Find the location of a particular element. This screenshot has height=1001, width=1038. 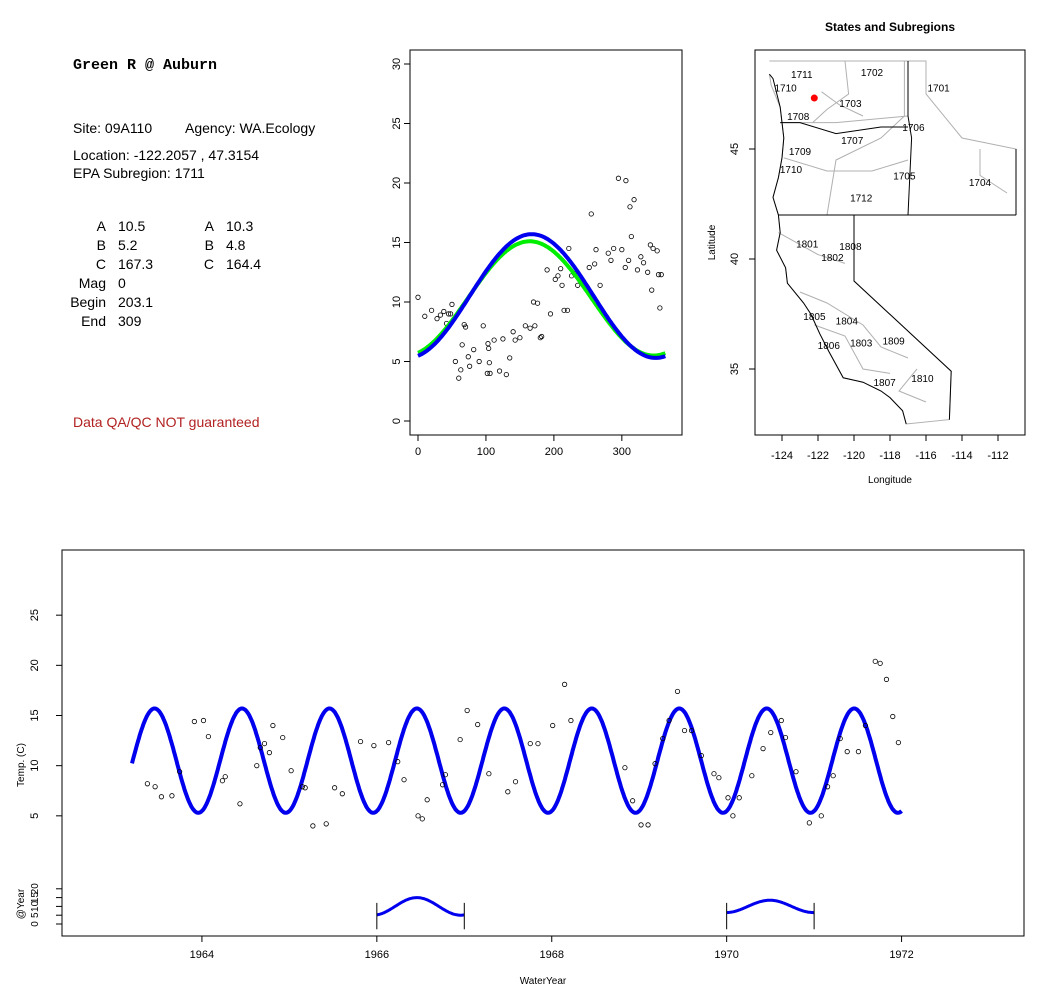

plot-frame is located at coordinates (546, 242).